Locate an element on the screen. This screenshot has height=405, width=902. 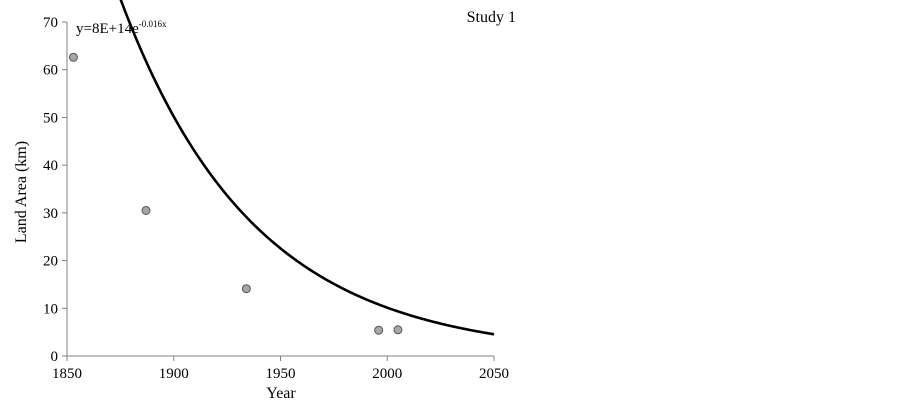
x-tick-label: 2050 is located at coordinates (494, 374).